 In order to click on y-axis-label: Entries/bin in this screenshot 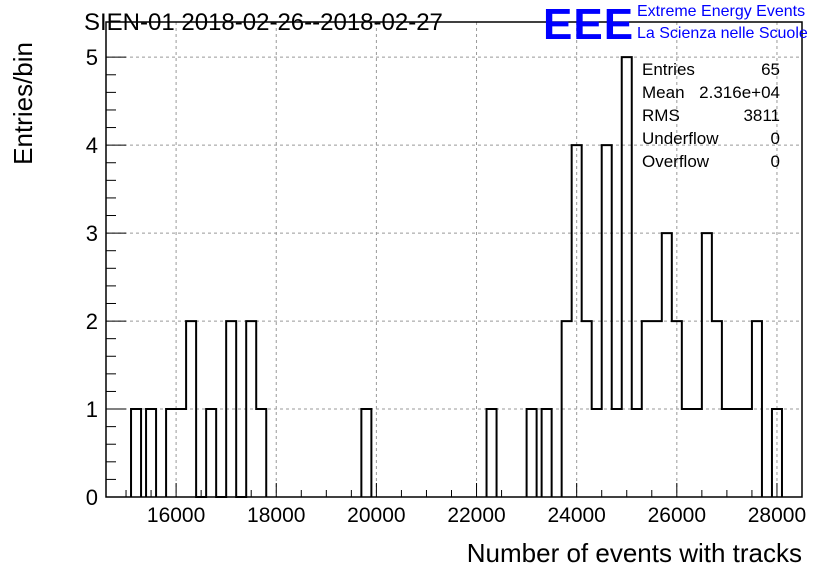, I will do `click(23, 103)`.